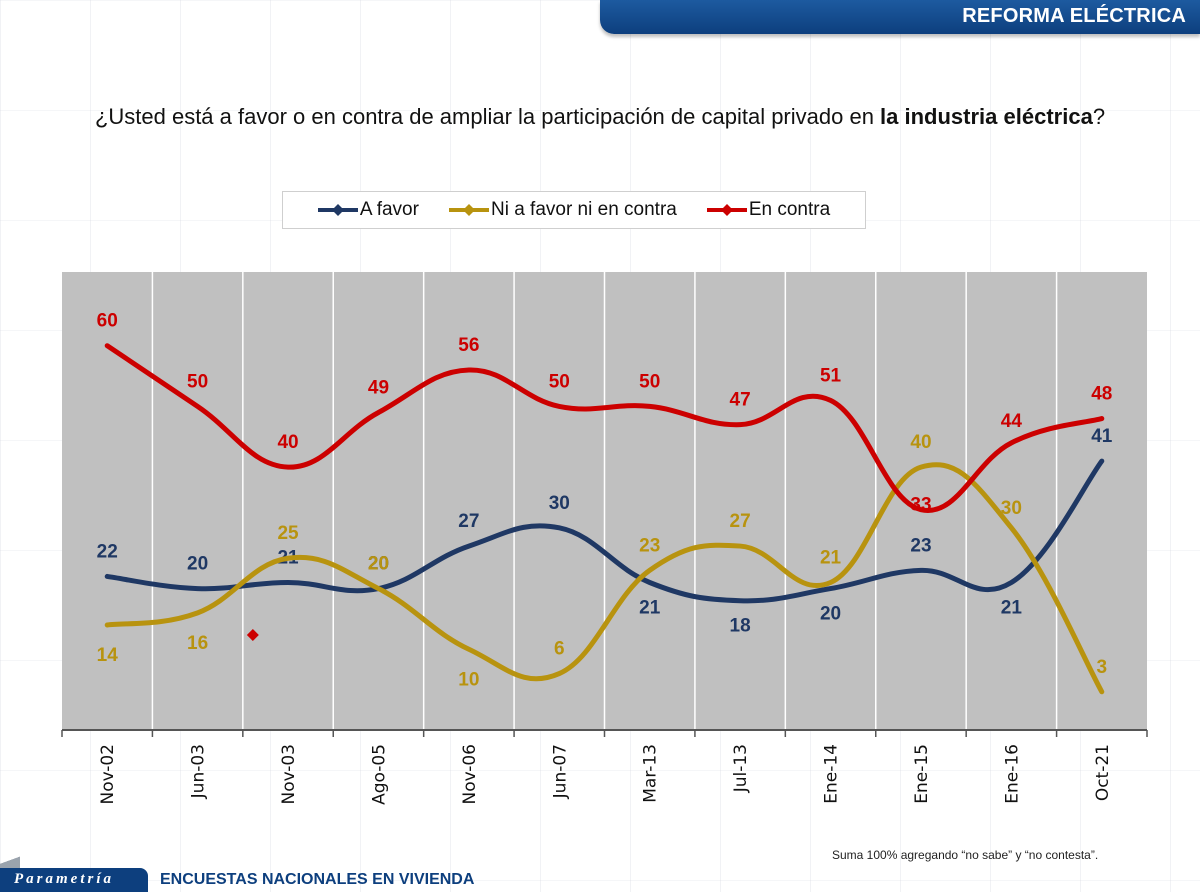 The height and width of the screenshot is (892, 1200). Describe the element at coordinates (468, 679) in the screenshot. I see `data-label: 10` at that location.